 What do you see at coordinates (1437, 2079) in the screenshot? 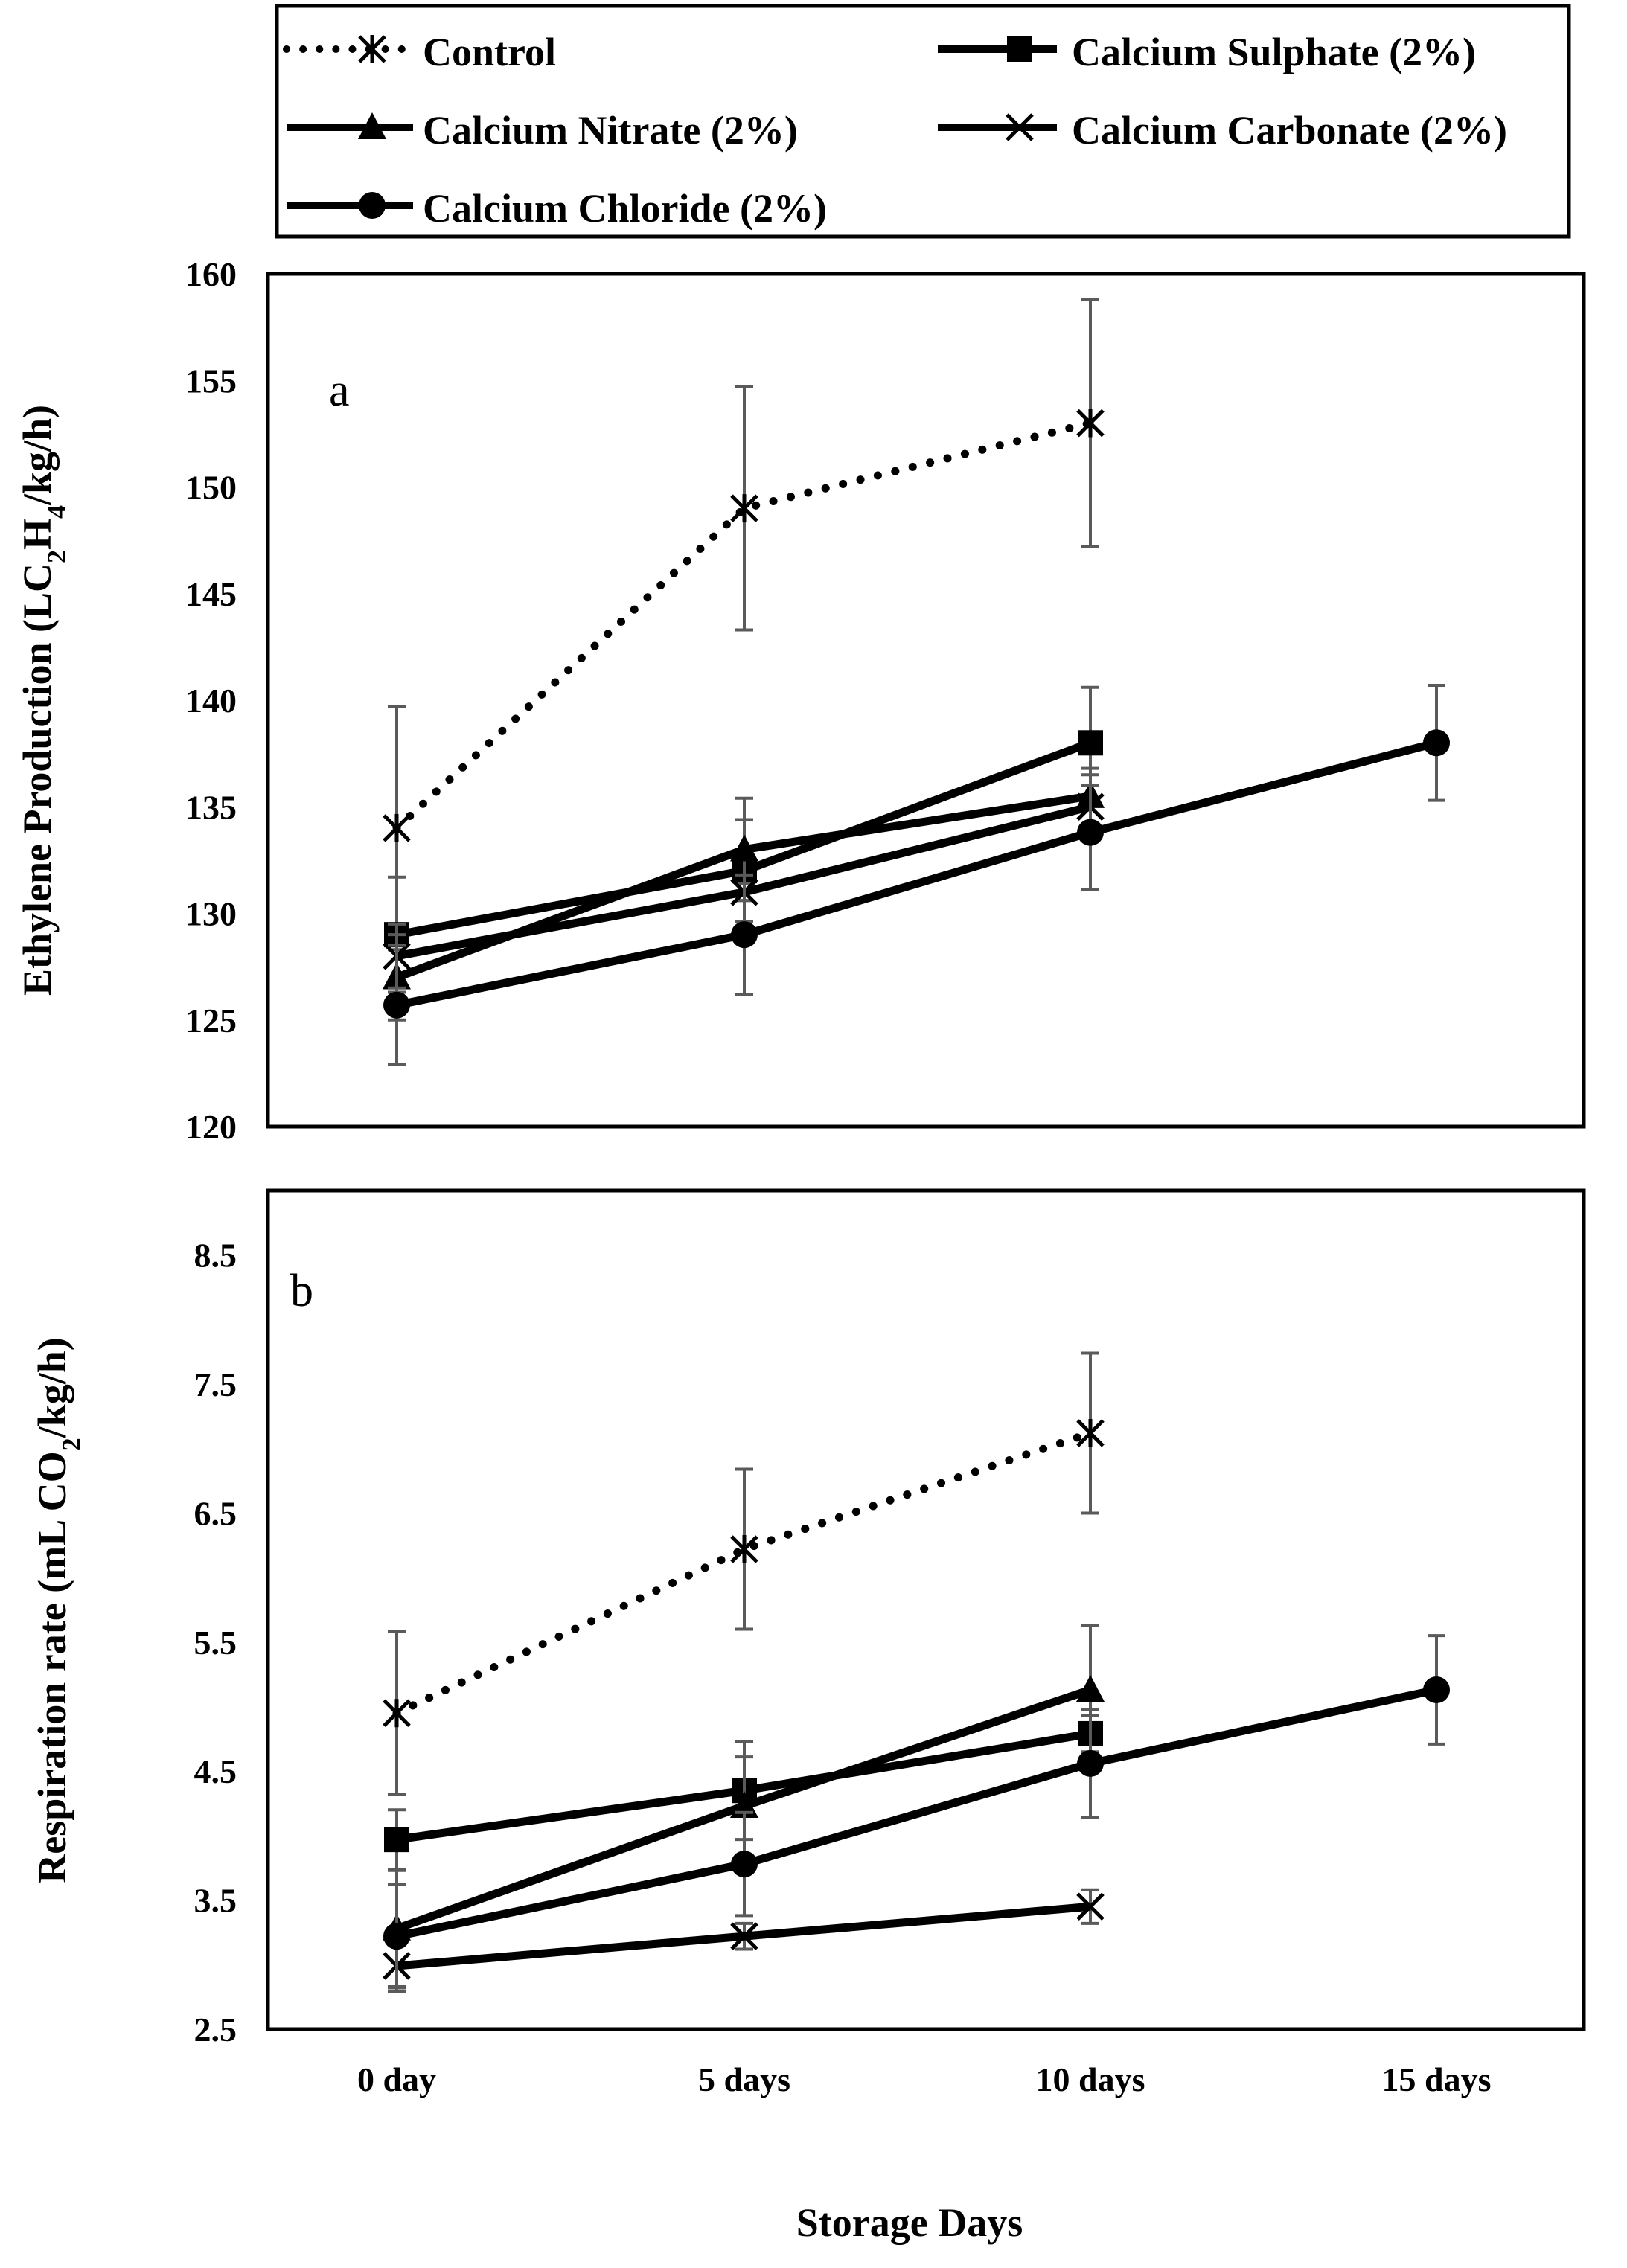
I see `x-tick-label: 15 days` at bounding box center [1437, 2079].